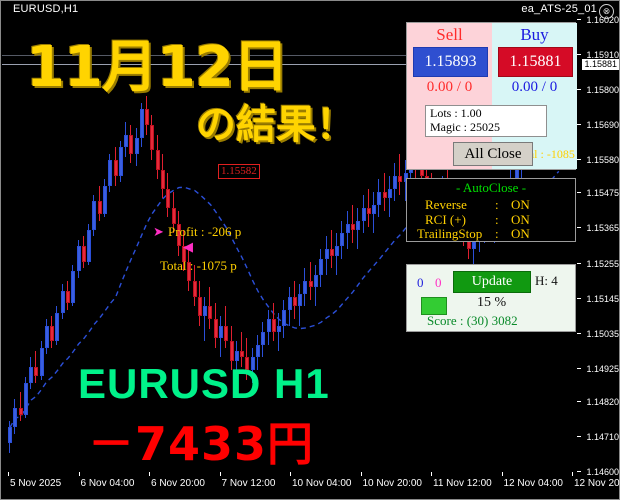  I want to click on time-tick-label: 10 Nov 04:00, so click(322, 483).